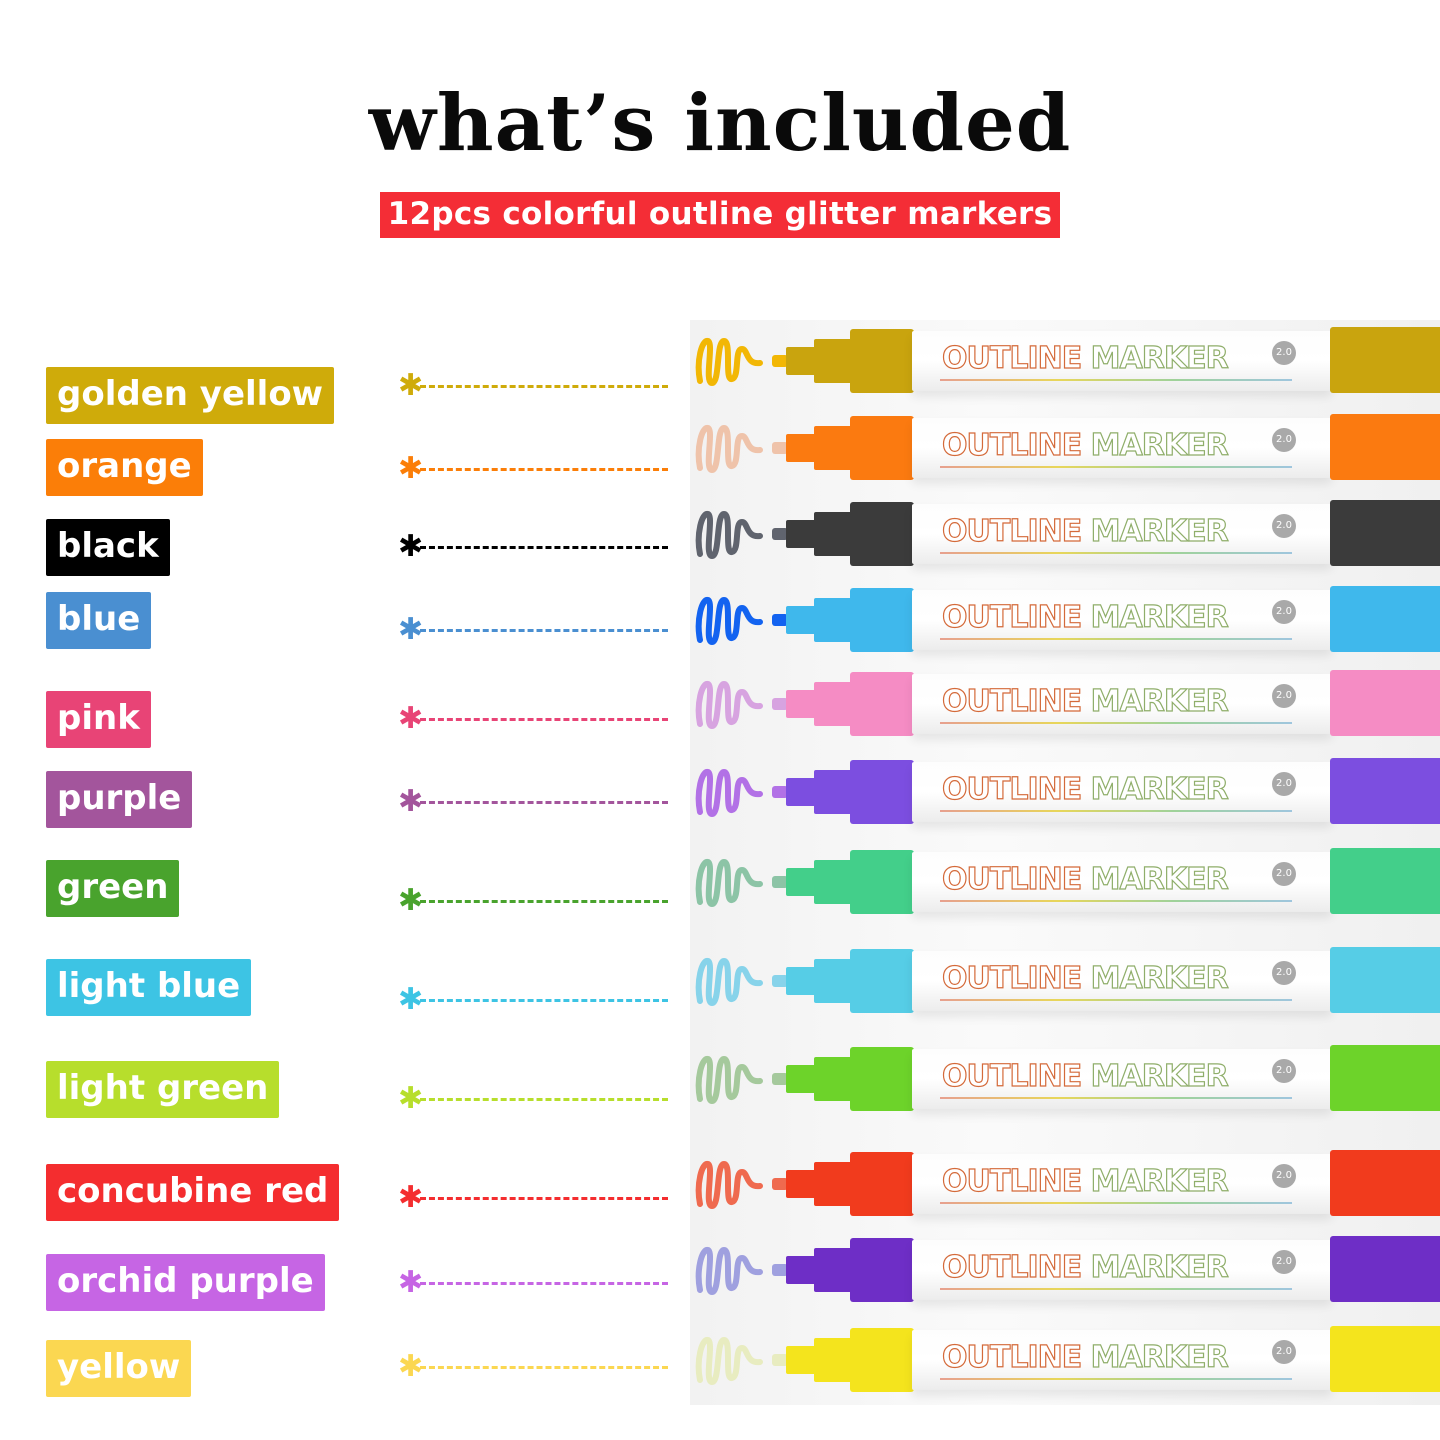  I want to click on color-label: light blue, so click(149, 987).